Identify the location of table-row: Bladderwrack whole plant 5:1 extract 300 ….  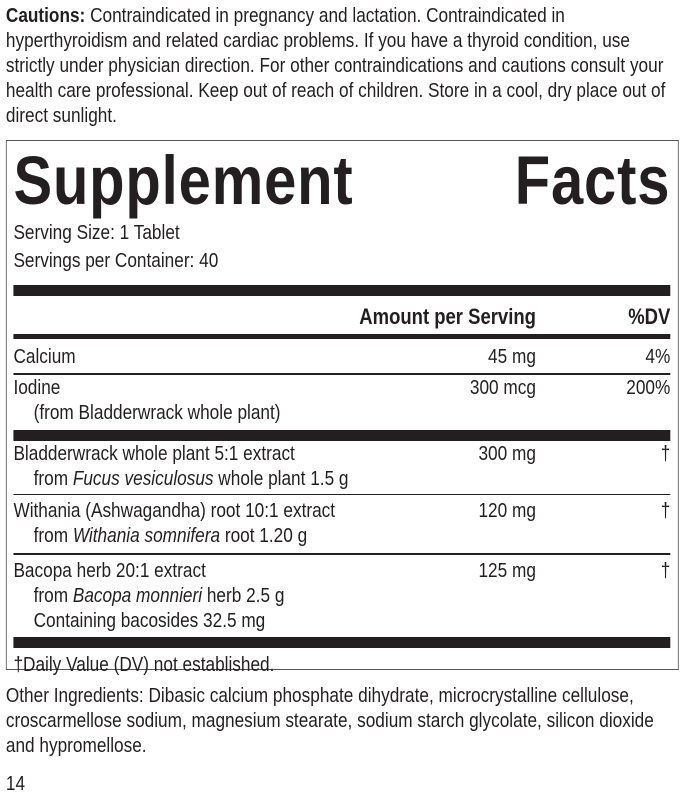
(341, 467).